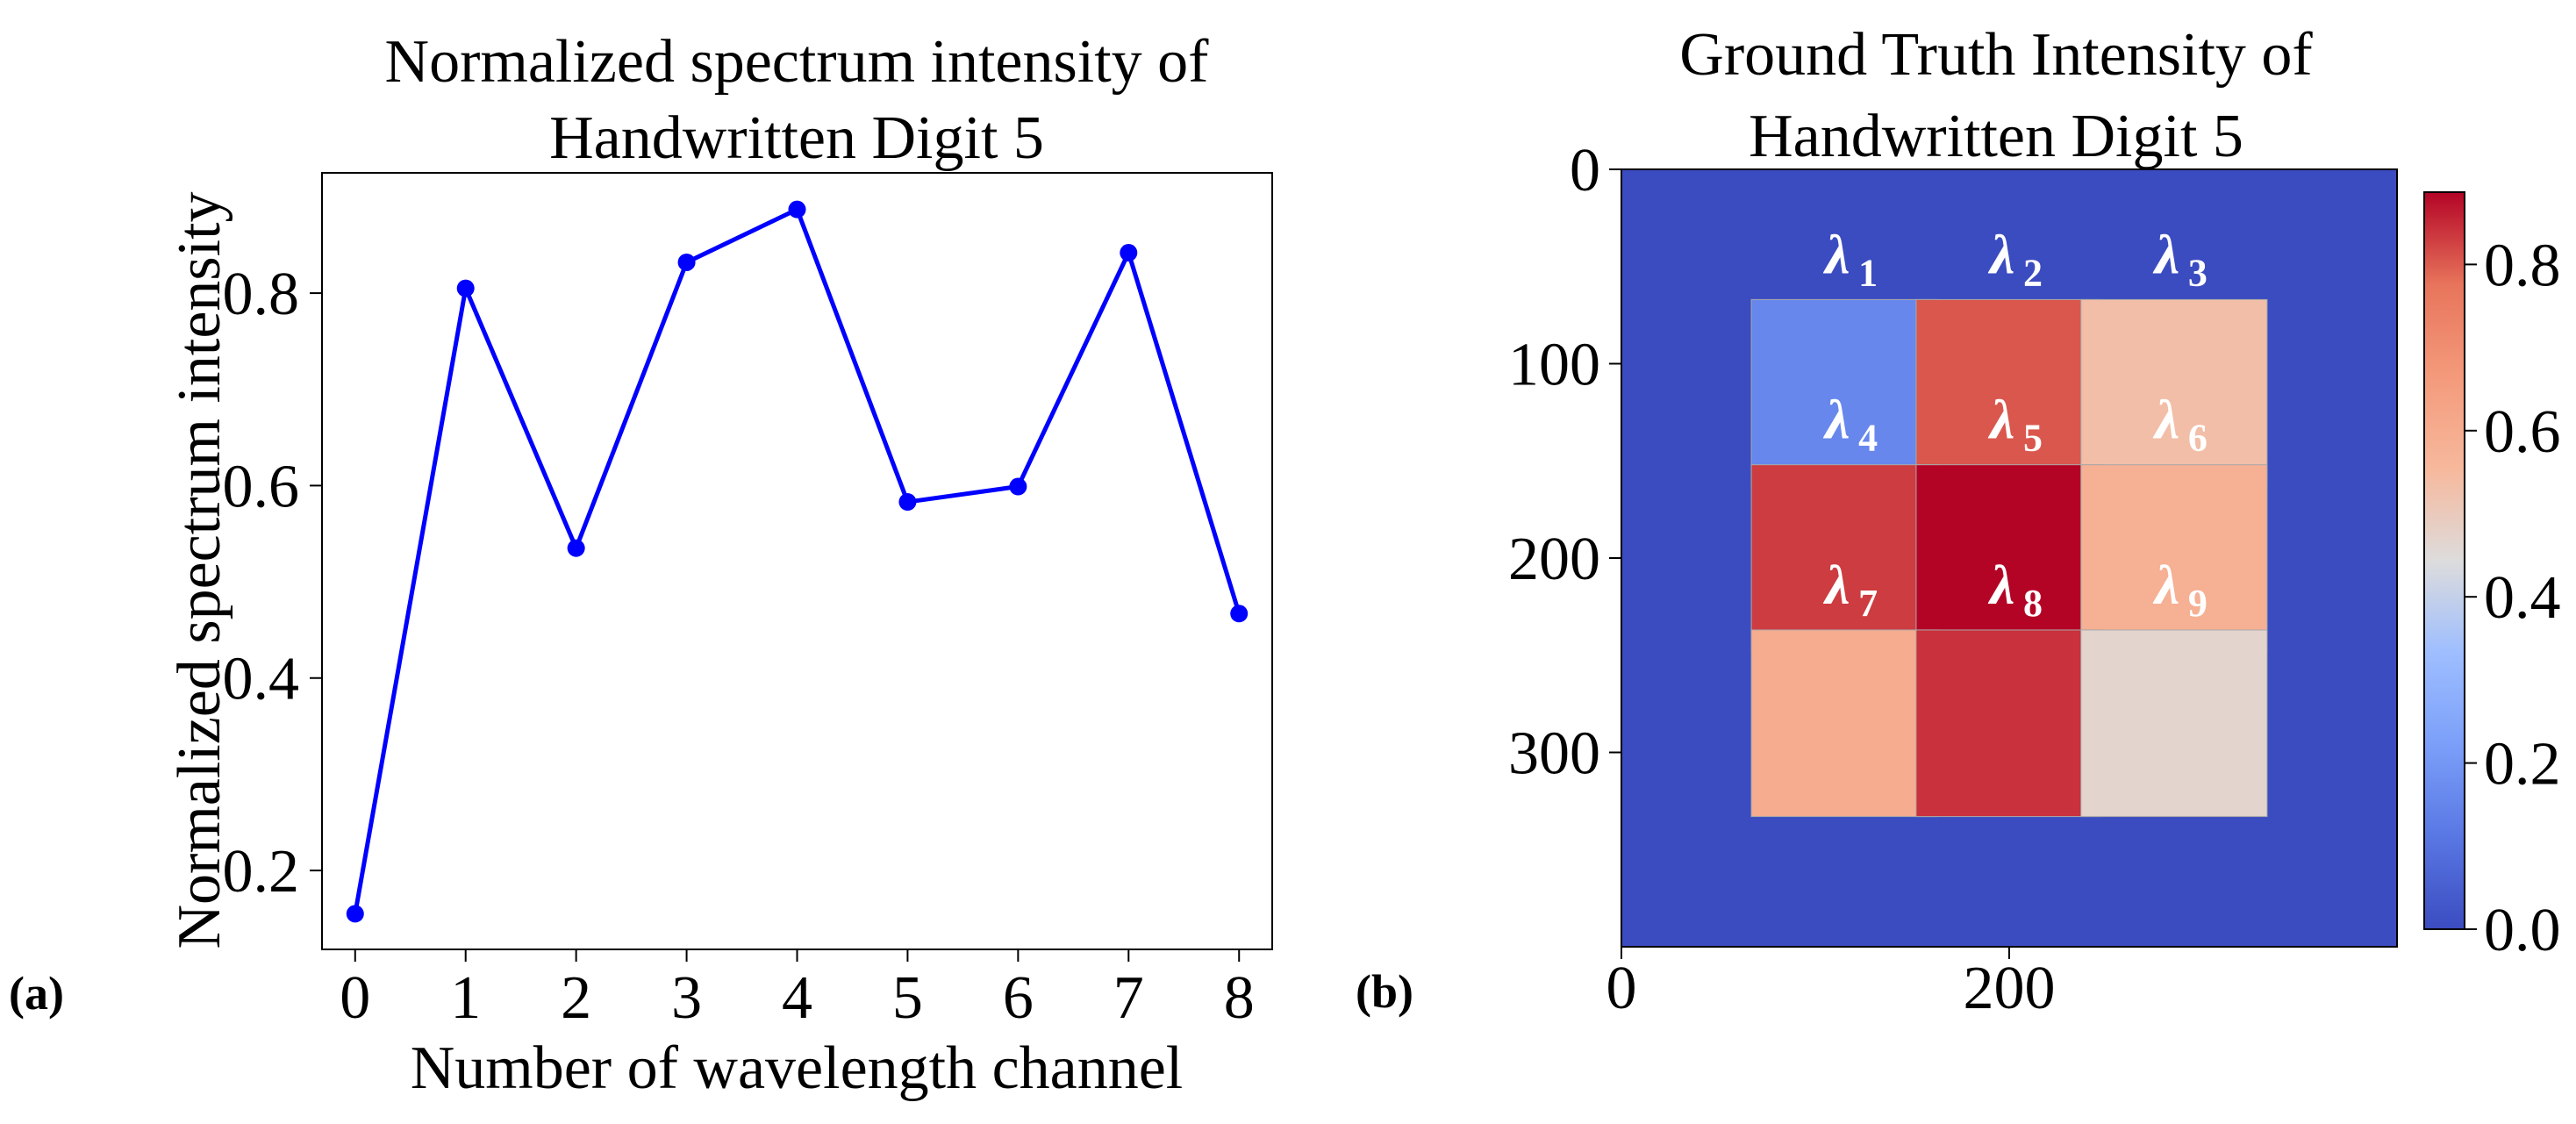 This screenshot has width=2576, height=1124. Describe the element at coordinates (1554, 754) in the screenshot. I see `heatmap-y-tick-label: 300` at that location.